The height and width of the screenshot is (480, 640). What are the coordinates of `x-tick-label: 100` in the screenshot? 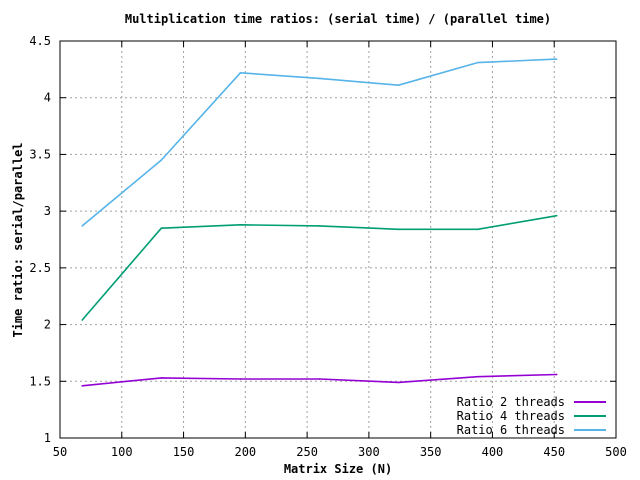 It's located at (122, 452).